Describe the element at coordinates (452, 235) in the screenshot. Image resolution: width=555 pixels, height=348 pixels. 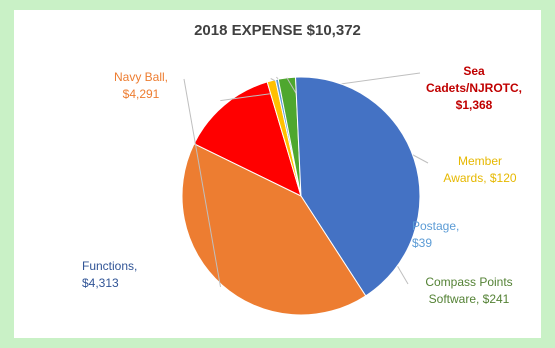
I see `slice-label: Postage, $39` at that location.